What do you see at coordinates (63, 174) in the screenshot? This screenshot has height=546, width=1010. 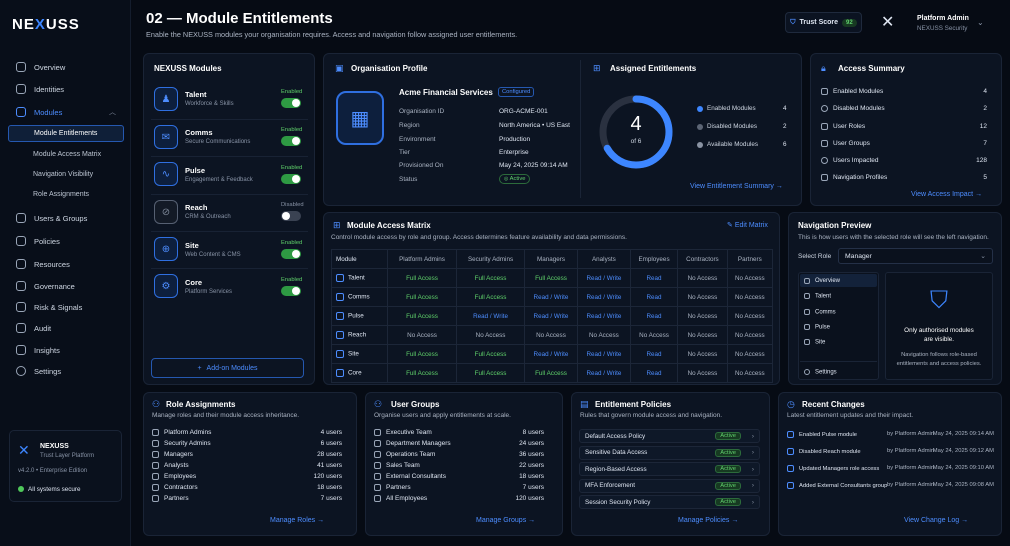 I see `sidebar-subitem-navigation-visibility: Navigation Visibility` at bounding box center [63, 174].